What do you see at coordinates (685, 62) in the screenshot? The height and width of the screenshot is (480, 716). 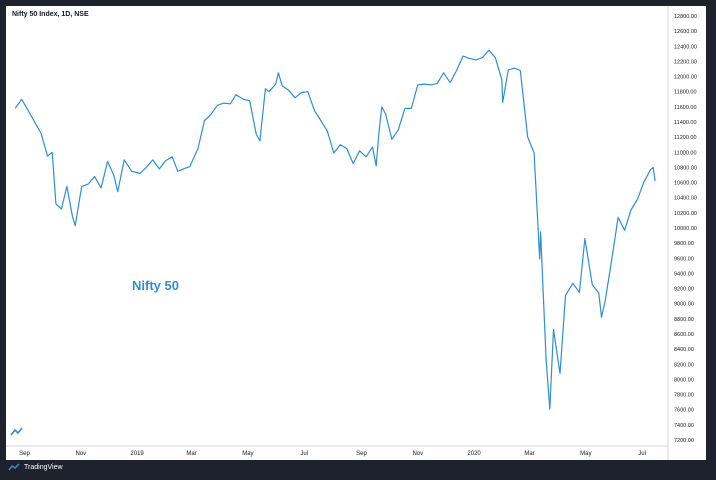 I see `y-tick-label: 12200.00` at bounding box center [685, 62].